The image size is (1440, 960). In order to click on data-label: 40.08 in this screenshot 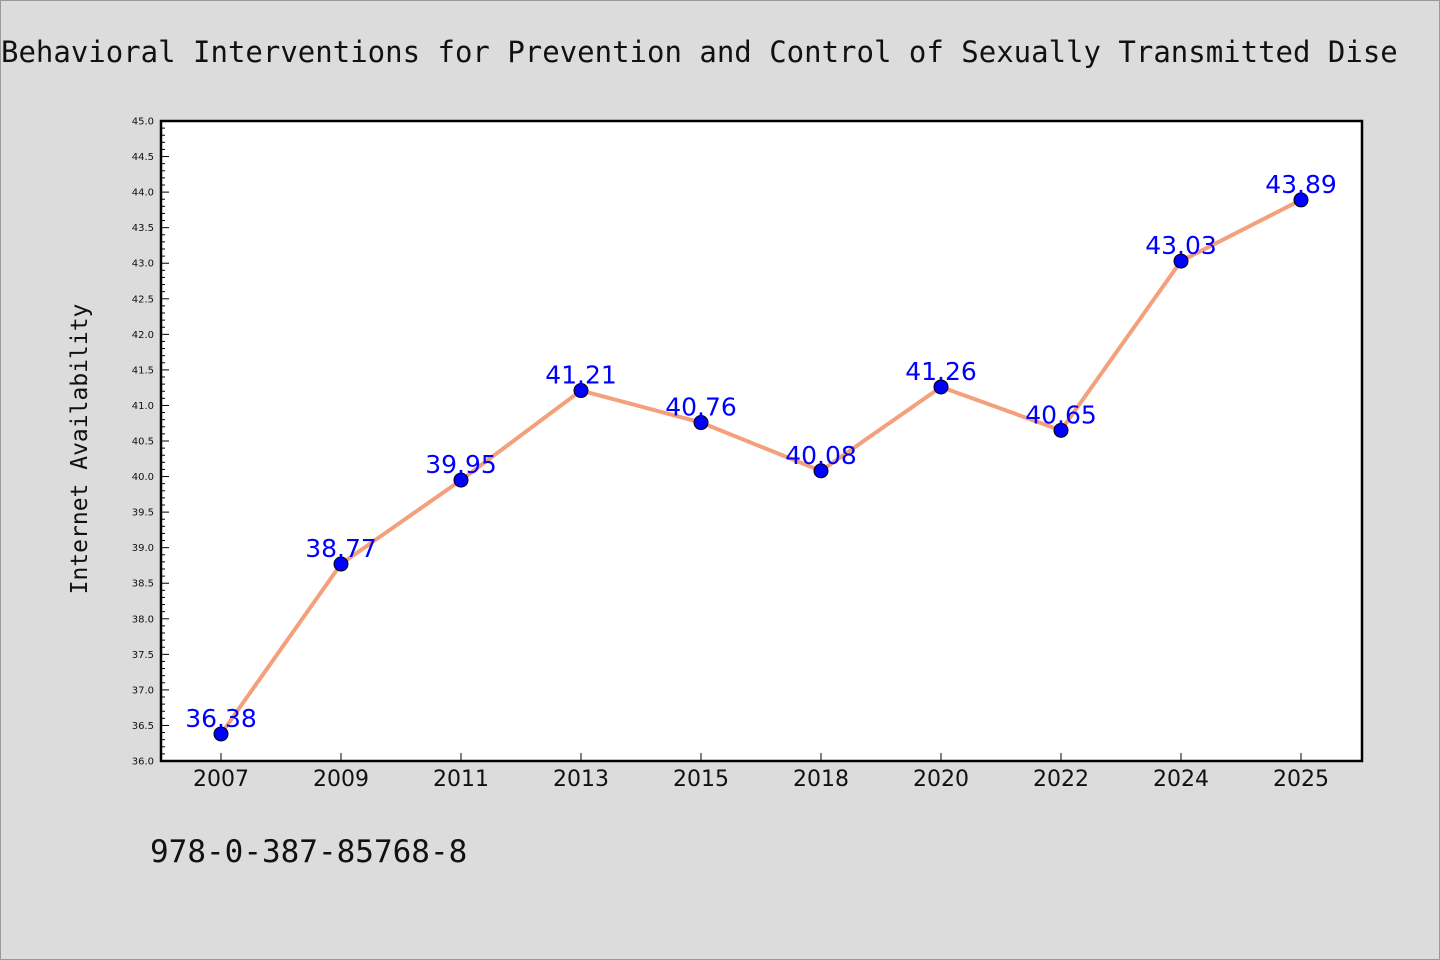, I will do `click(821, 455)`.